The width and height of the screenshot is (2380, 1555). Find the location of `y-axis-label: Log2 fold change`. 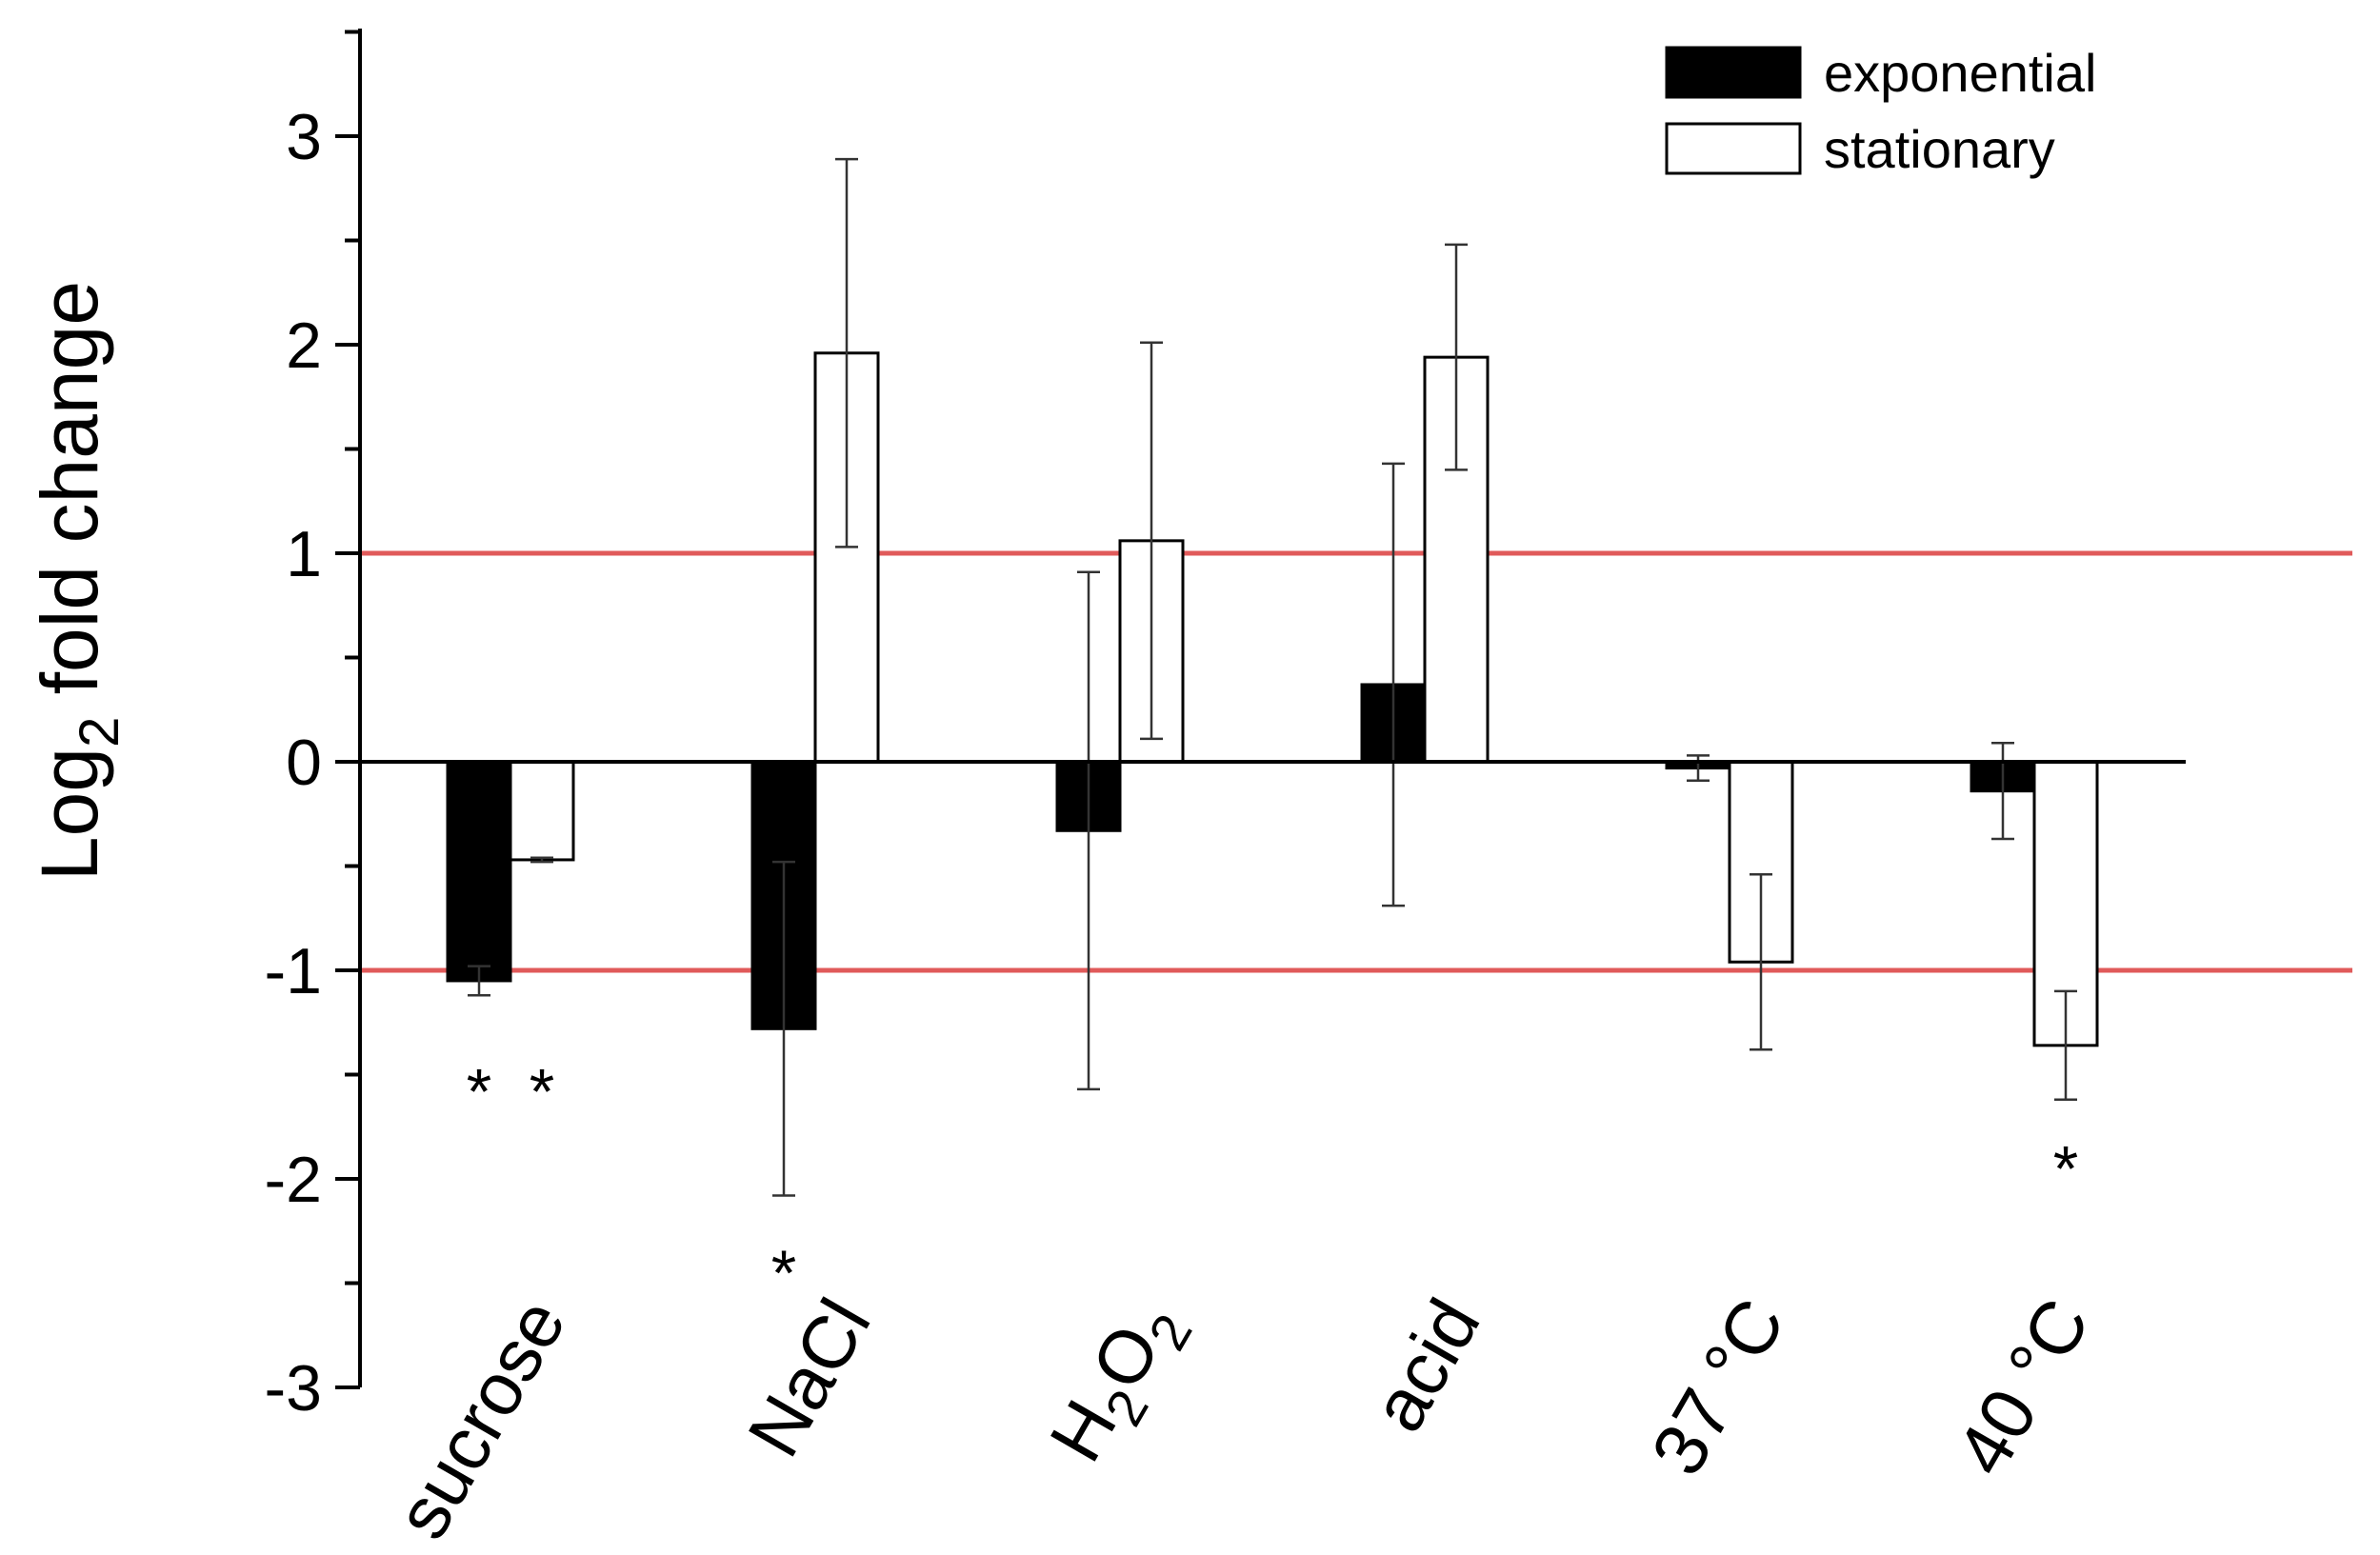

y-axis-label: Log2 fold change is located at coordinates (77, 581).